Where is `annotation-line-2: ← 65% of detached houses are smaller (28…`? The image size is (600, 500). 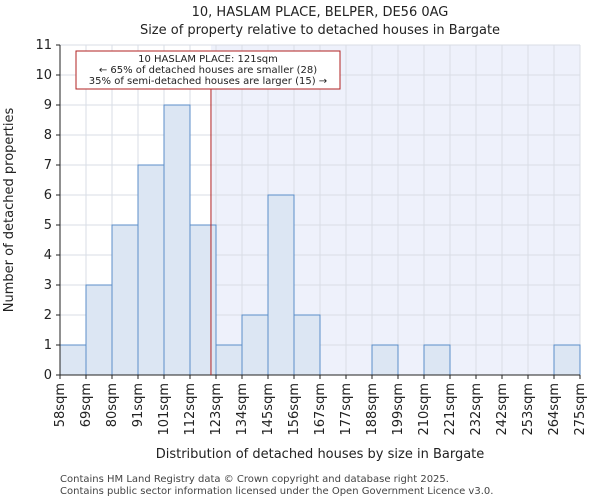
annotation-line-2: ← 65% of detached houses are smaller (28… is located at coordinates (208, 70).